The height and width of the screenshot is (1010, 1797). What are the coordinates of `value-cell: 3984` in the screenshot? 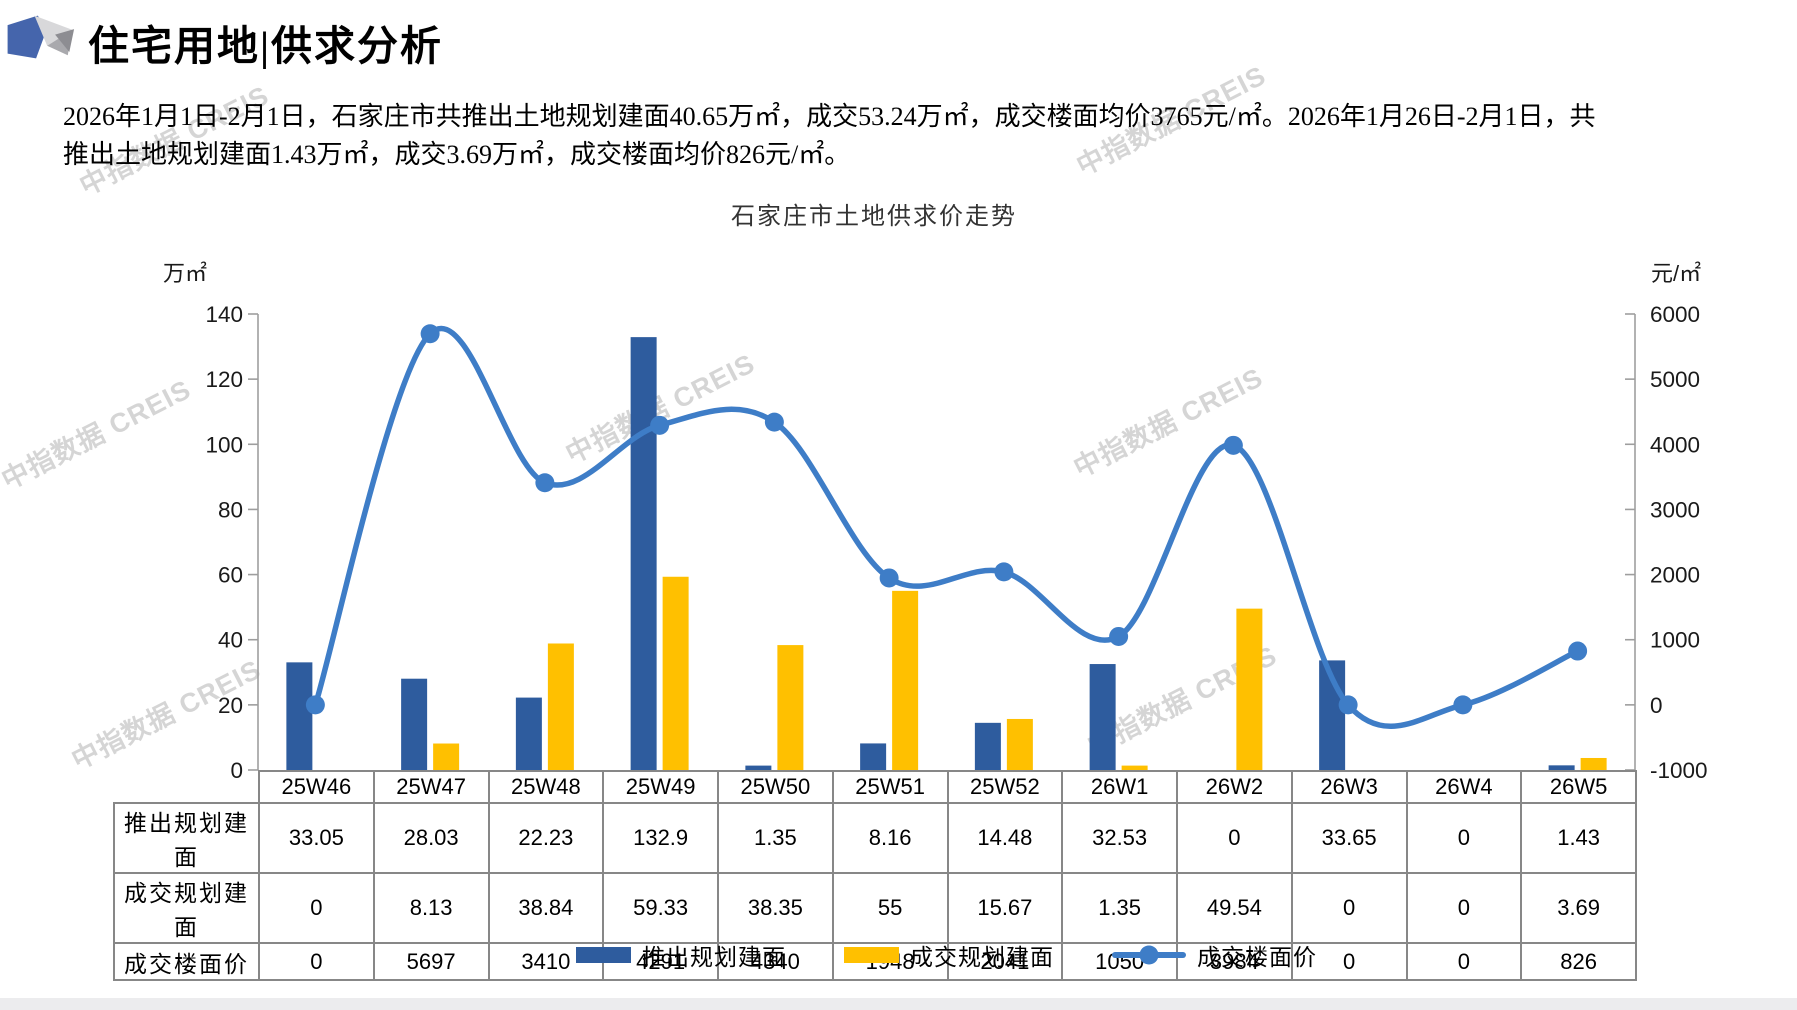 It's located at (1234, 961).